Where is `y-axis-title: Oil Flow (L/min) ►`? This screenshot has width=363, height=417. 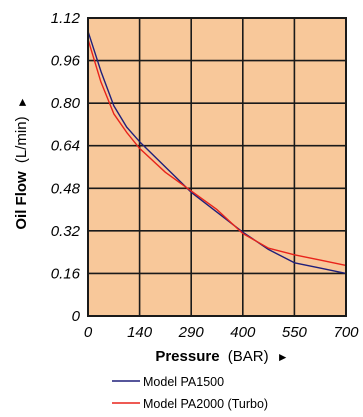
y-axis-title: Oil Flow (L/min) ► is located at coordinates (21, 162).